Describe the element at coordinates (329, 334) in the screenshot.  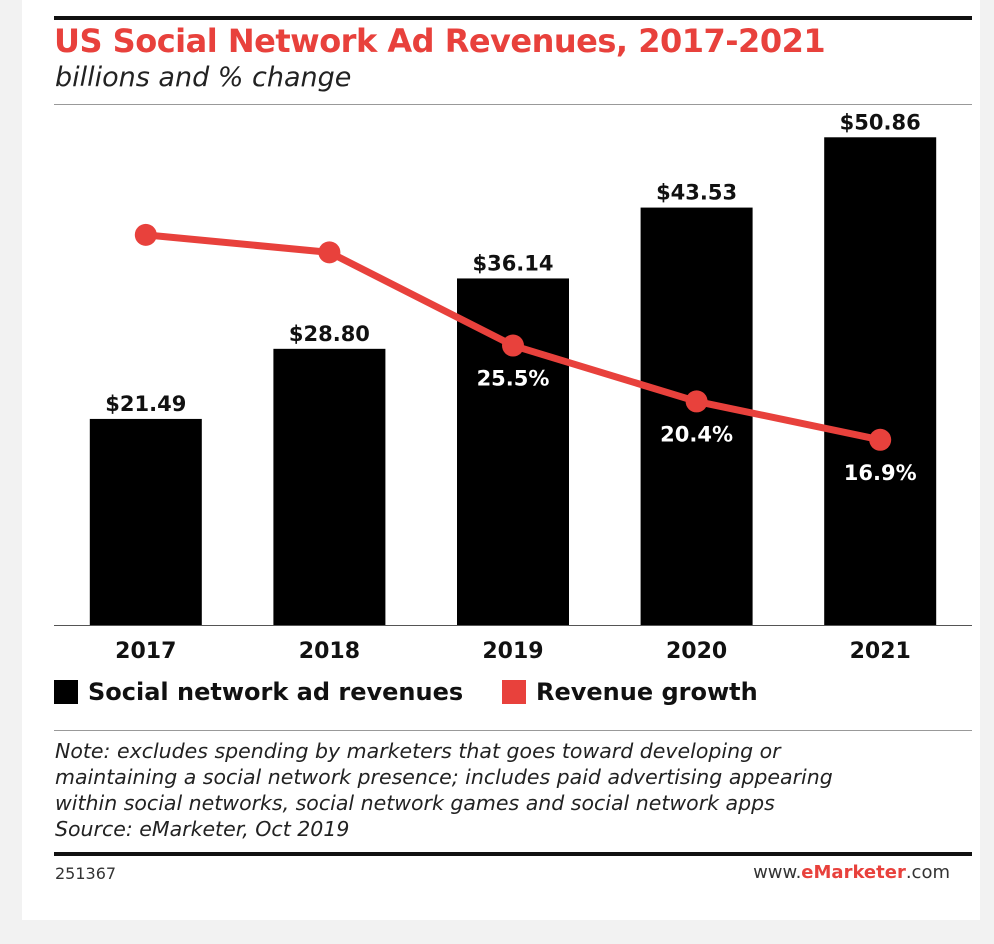
I see `bar-value-label: $28.80` at that location.